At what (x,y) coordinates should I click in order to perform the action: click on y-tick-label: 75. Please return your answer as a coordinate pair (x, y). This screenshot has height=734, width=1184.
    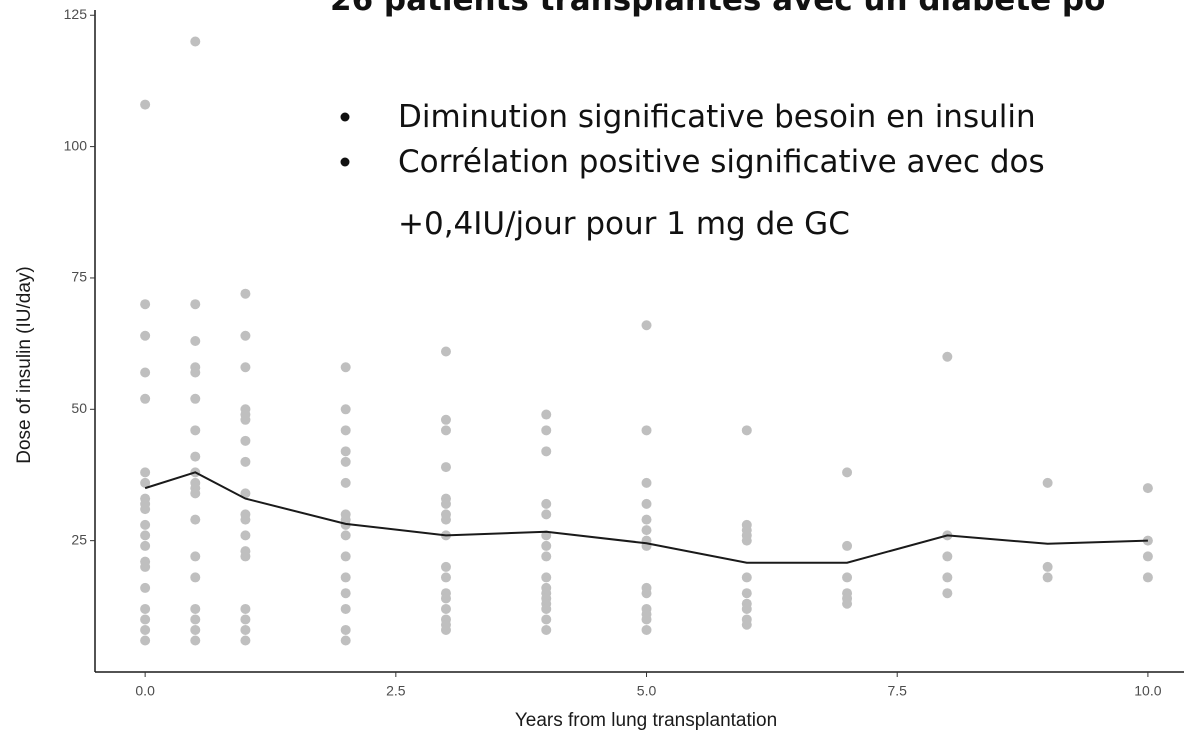
    Looking at the image, I should click on (79, 277).